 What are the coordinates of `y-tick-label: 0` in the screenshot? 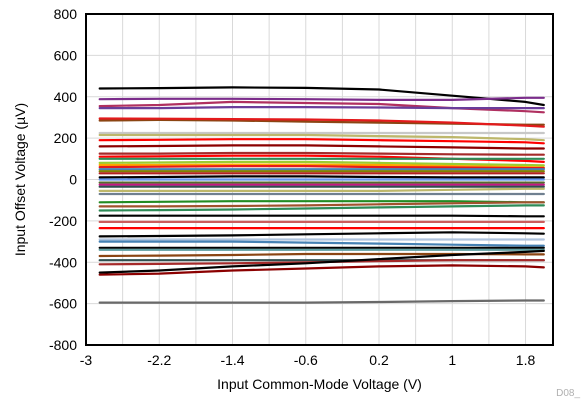 It's located at (73, 180).